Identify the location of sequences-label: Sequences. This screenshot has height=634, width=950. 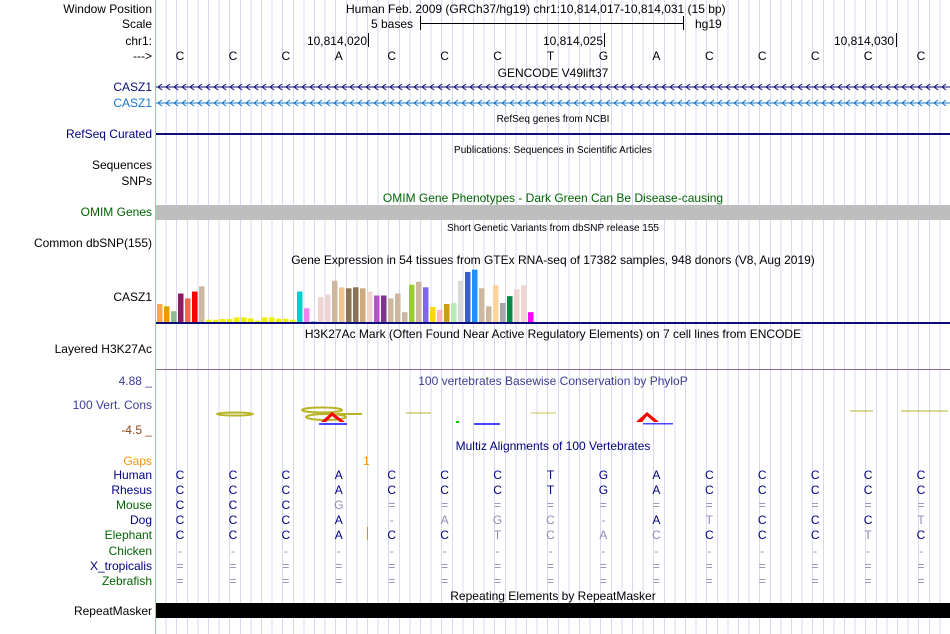
(121, 165).